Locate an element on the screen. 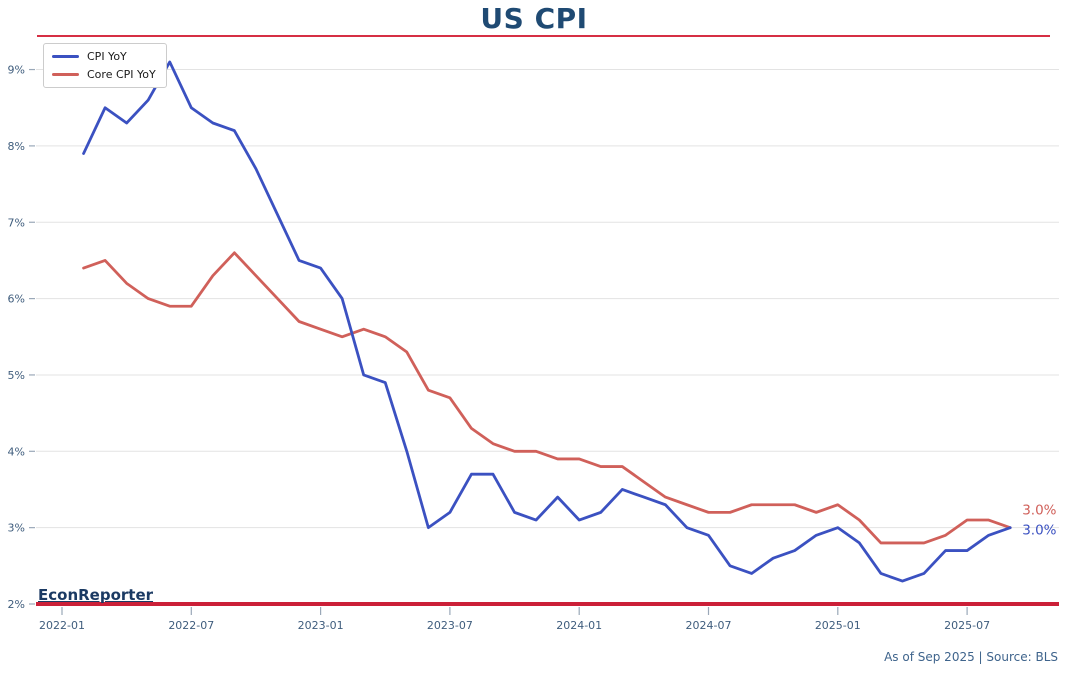 The image size is (1068, 673). legend-line-swatch-core-cpi is located at coordinates (65, 74).